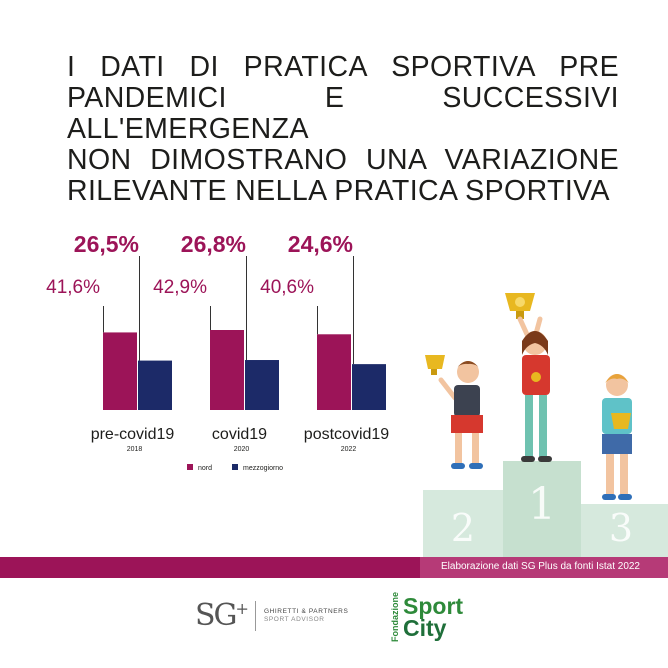 The height and width of the screenshot is (668, 668). Describe the element at coordinates (216, 615) in the screenshot. I see `sg-mark-letters: SG` at that location.